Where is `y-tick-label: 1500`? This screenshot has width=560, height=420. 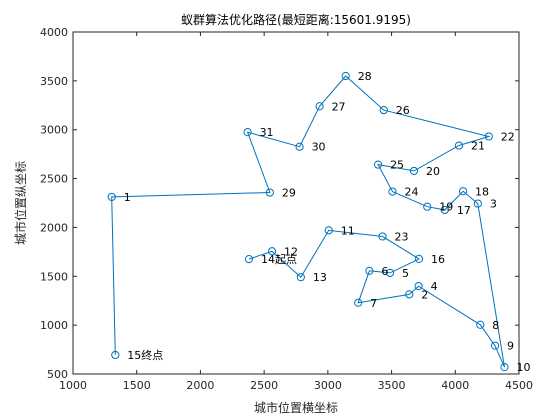
y-tick-label: 1500 is located at coordinates (54, 276).